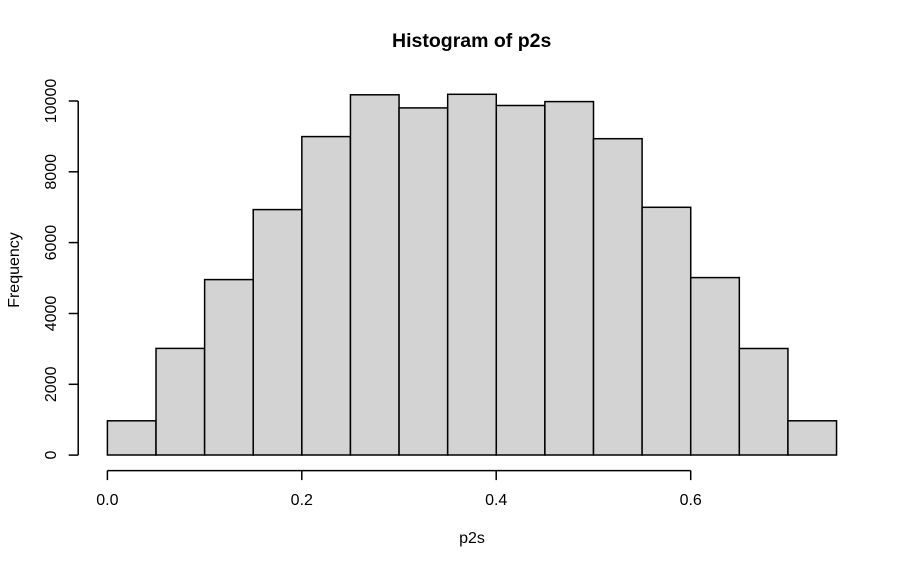 This screenshot has height=568, width=906. Describe the element at coordinates (51, 101) in the screenshot. I see `svg-text: 10000` at that location.